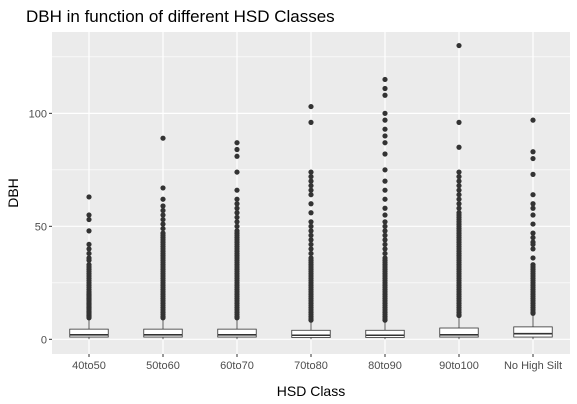  I want to click on x-tick-label: 40to50, so click(89, 366).